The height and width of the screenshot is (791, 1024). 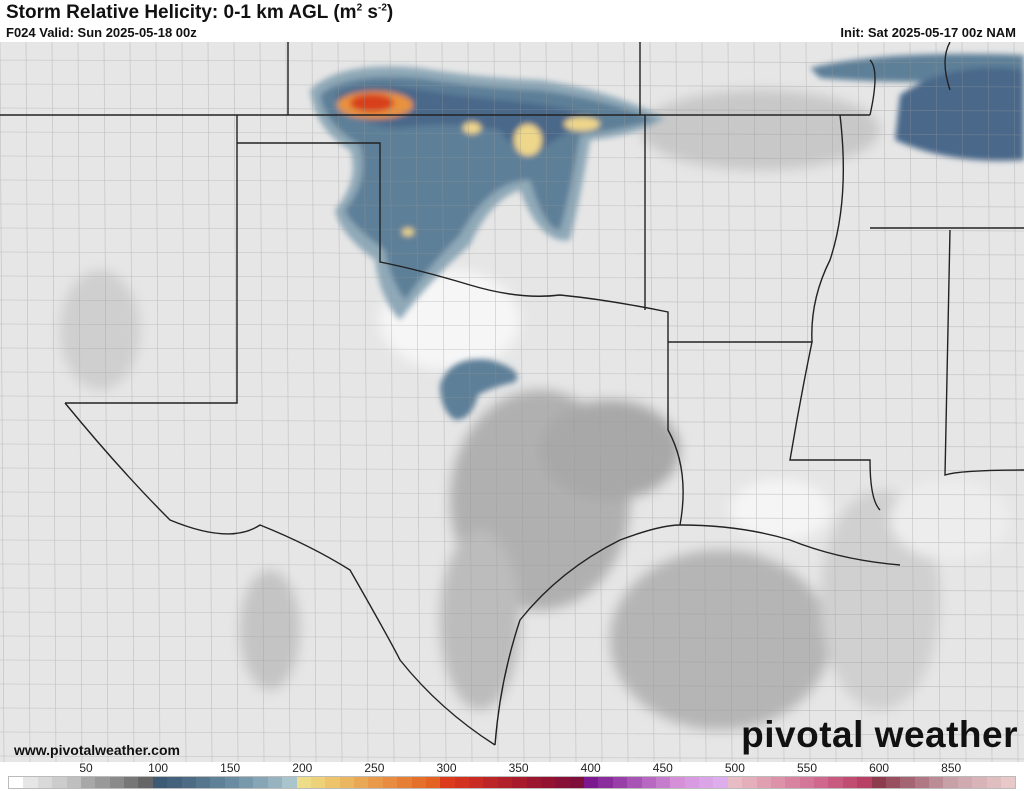 I want to click on colorbar-label: 400, so click(x=590, y=768).